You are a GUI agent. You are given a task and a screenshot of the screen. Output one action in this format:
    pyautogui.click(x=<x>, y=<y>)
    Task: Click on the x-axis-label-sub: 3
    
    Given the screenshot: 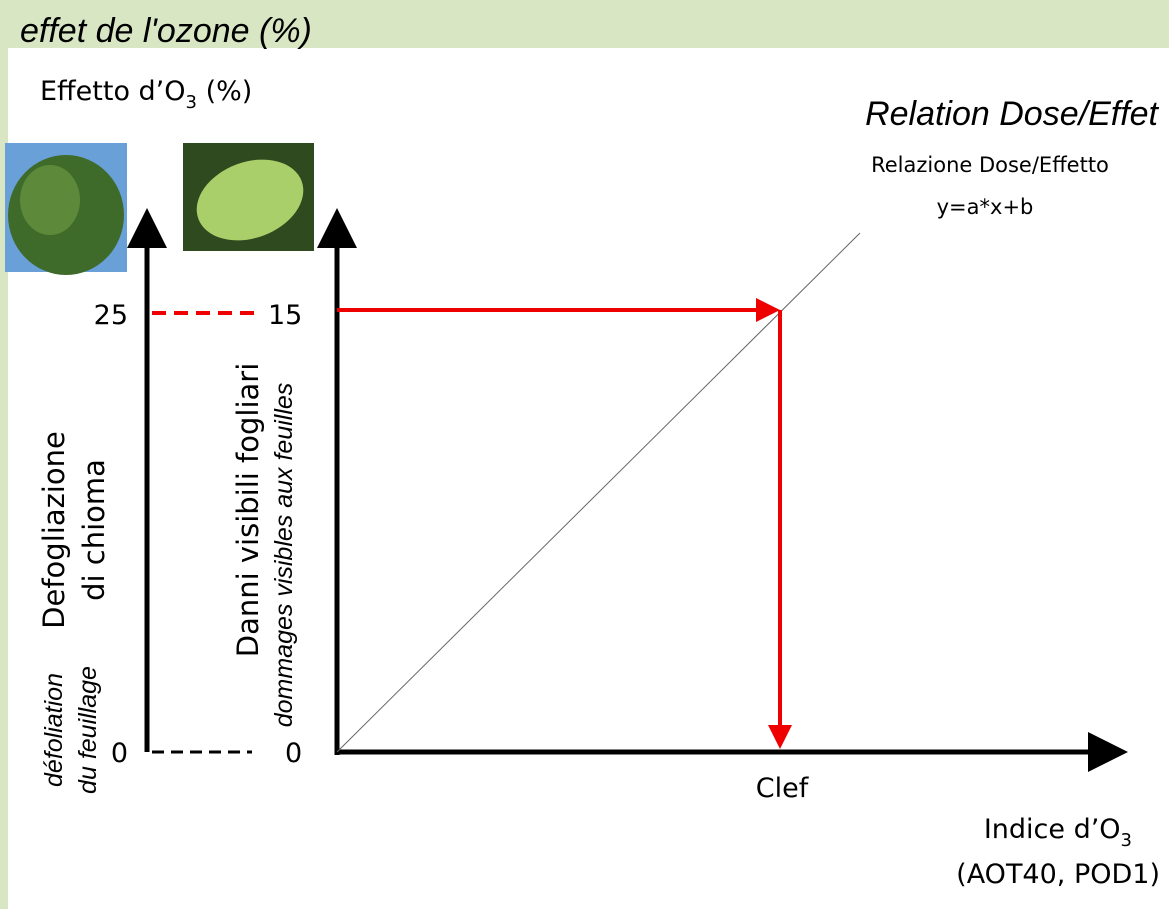 What is the action you would take?
    pyautogui.click(x=1126, y=840)
    